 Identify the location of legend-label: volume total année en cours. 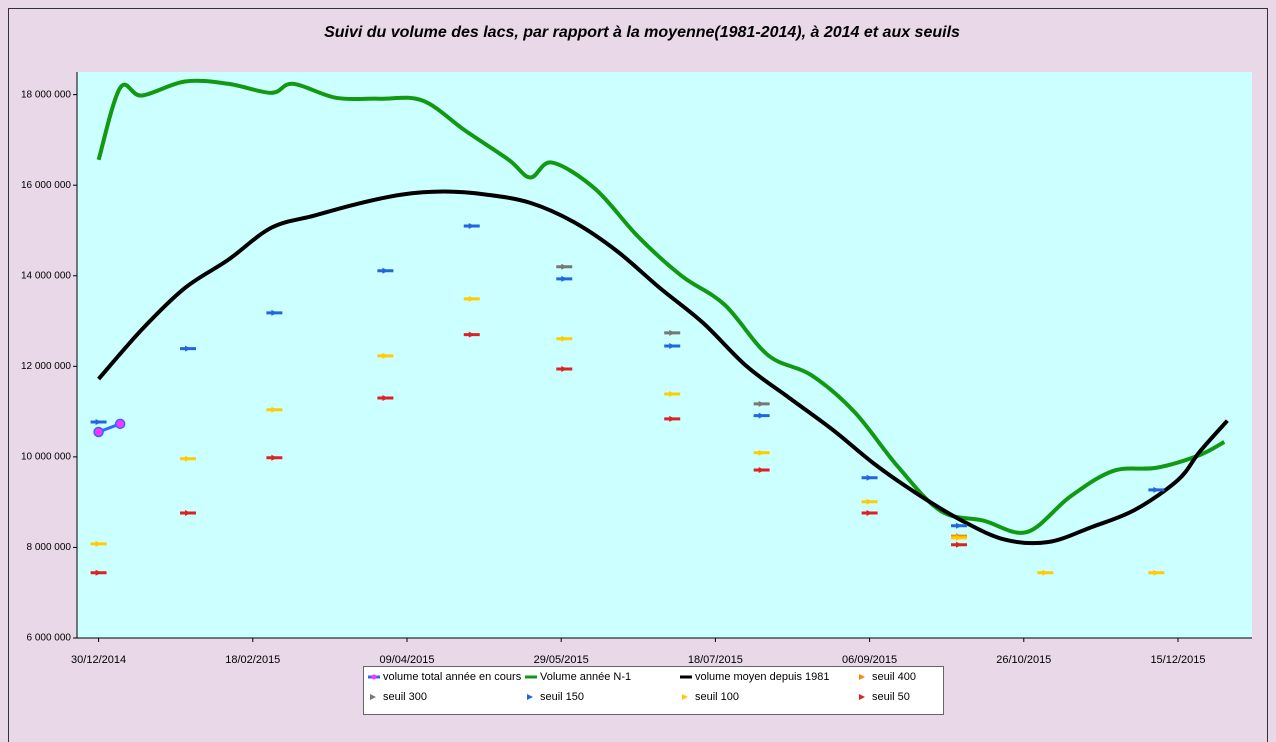
(452, 677).